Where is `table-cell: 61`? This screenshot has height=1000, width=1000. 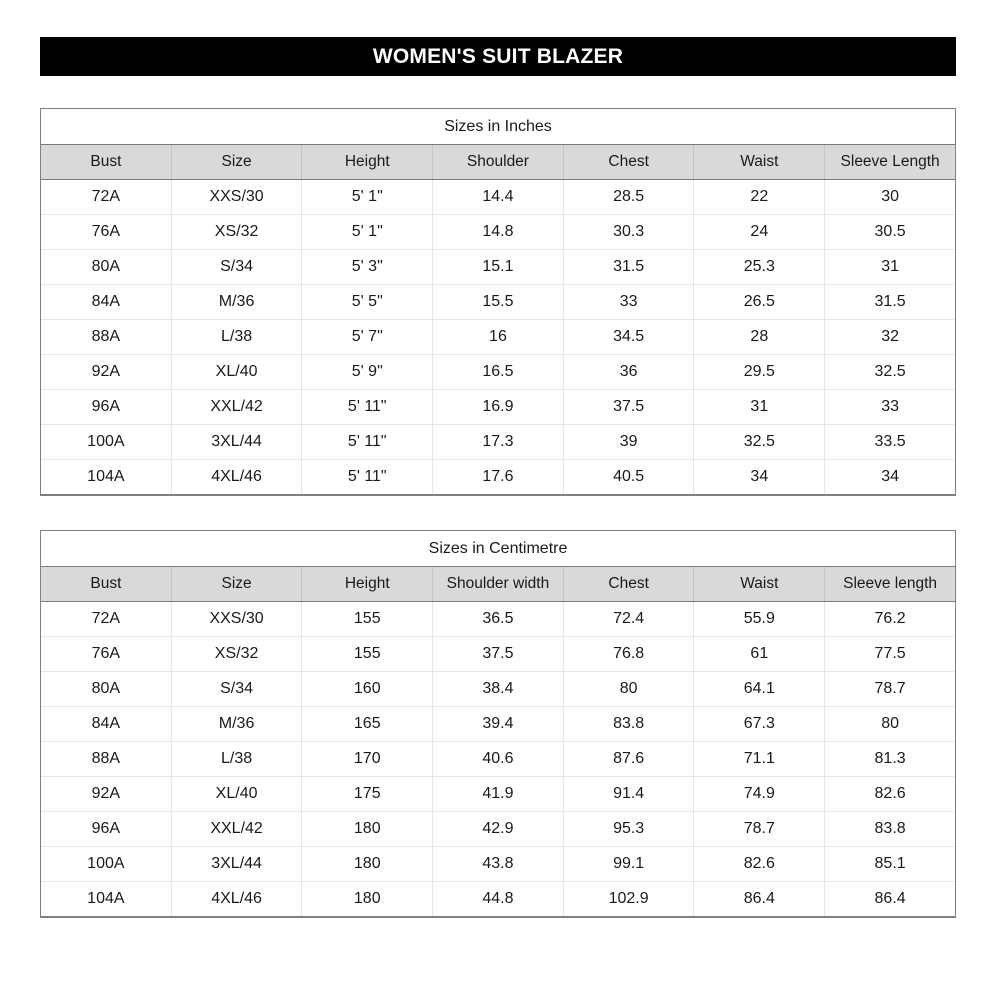
table-cell: 61 is located at coordinates (759, 654).